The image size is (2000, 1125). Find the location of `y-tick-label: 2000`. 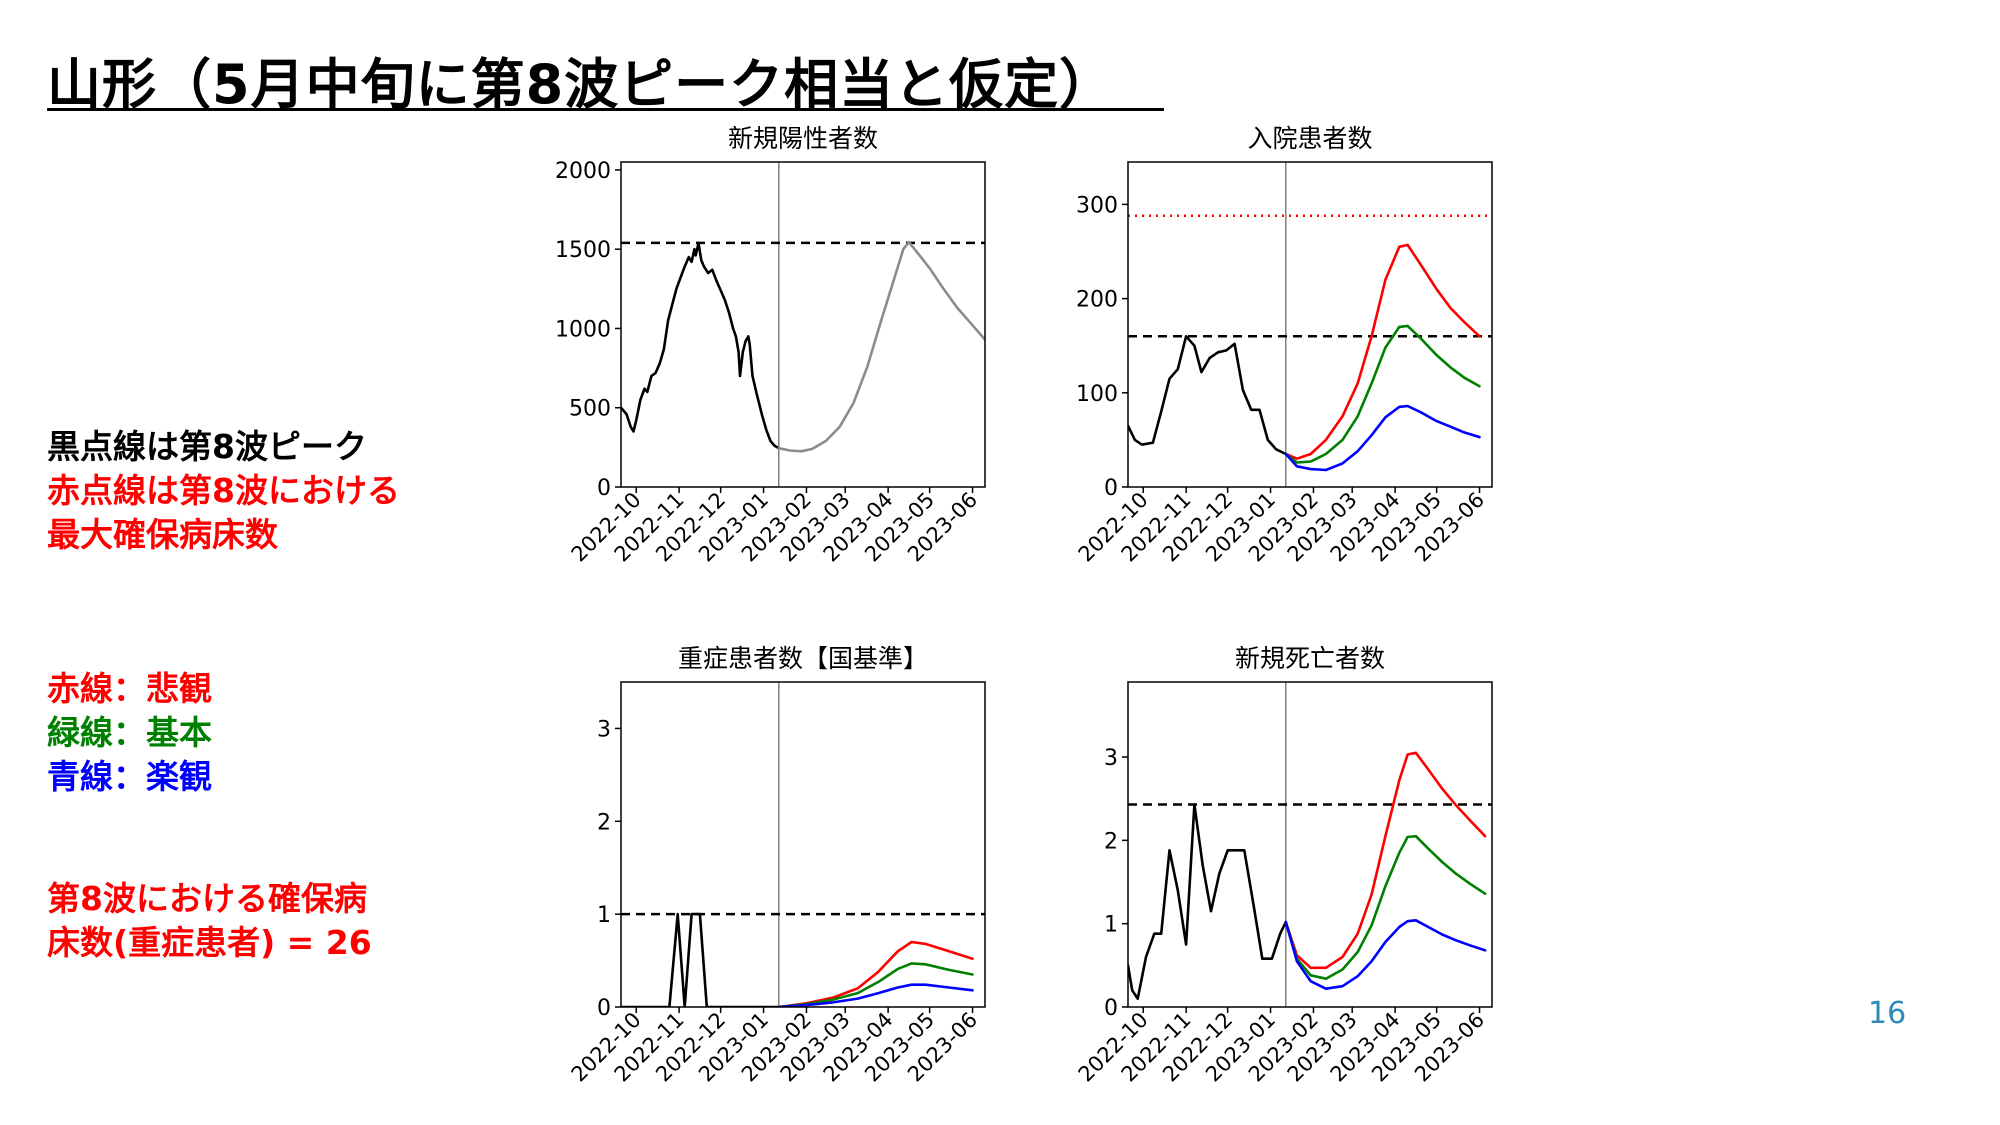

y-tick-label: 2000 is located at coordinates (583, 171).